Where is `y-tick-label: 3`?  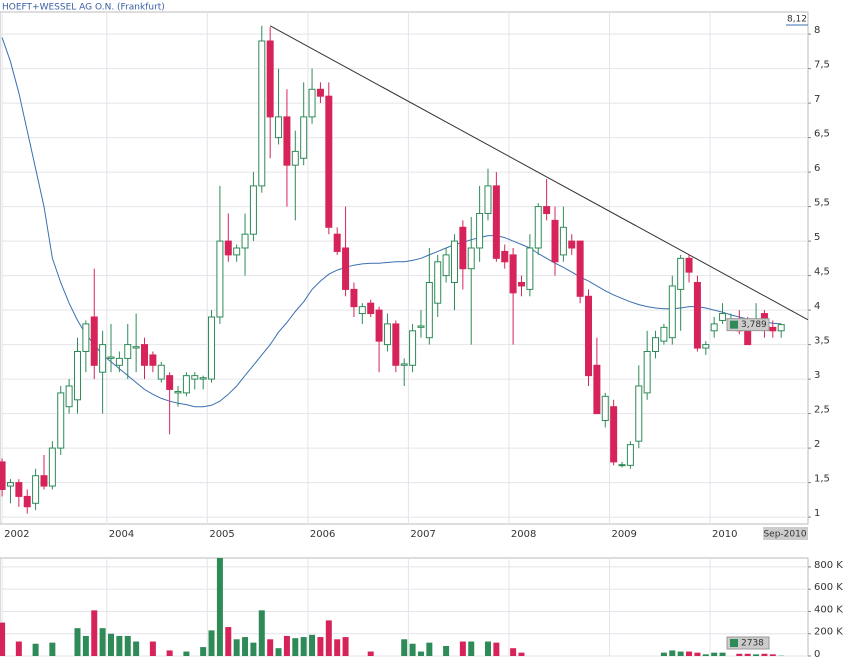
y-tick-label: 3 is located at coordinates (817, 375).